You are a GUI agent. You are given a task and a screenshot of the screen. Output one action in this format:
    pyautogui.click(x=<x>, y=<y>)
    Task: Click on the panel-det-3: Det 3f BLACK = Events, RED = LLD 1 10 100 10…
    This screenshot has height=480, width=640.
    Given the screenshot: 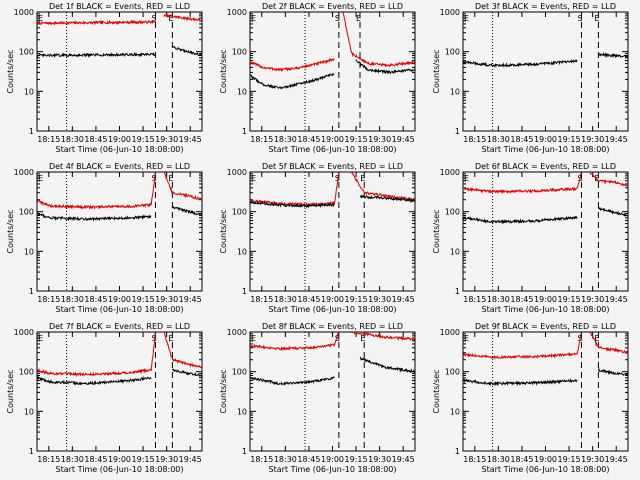 What is the action you would take?
    pyautogui.click(x=530, y=78)
    